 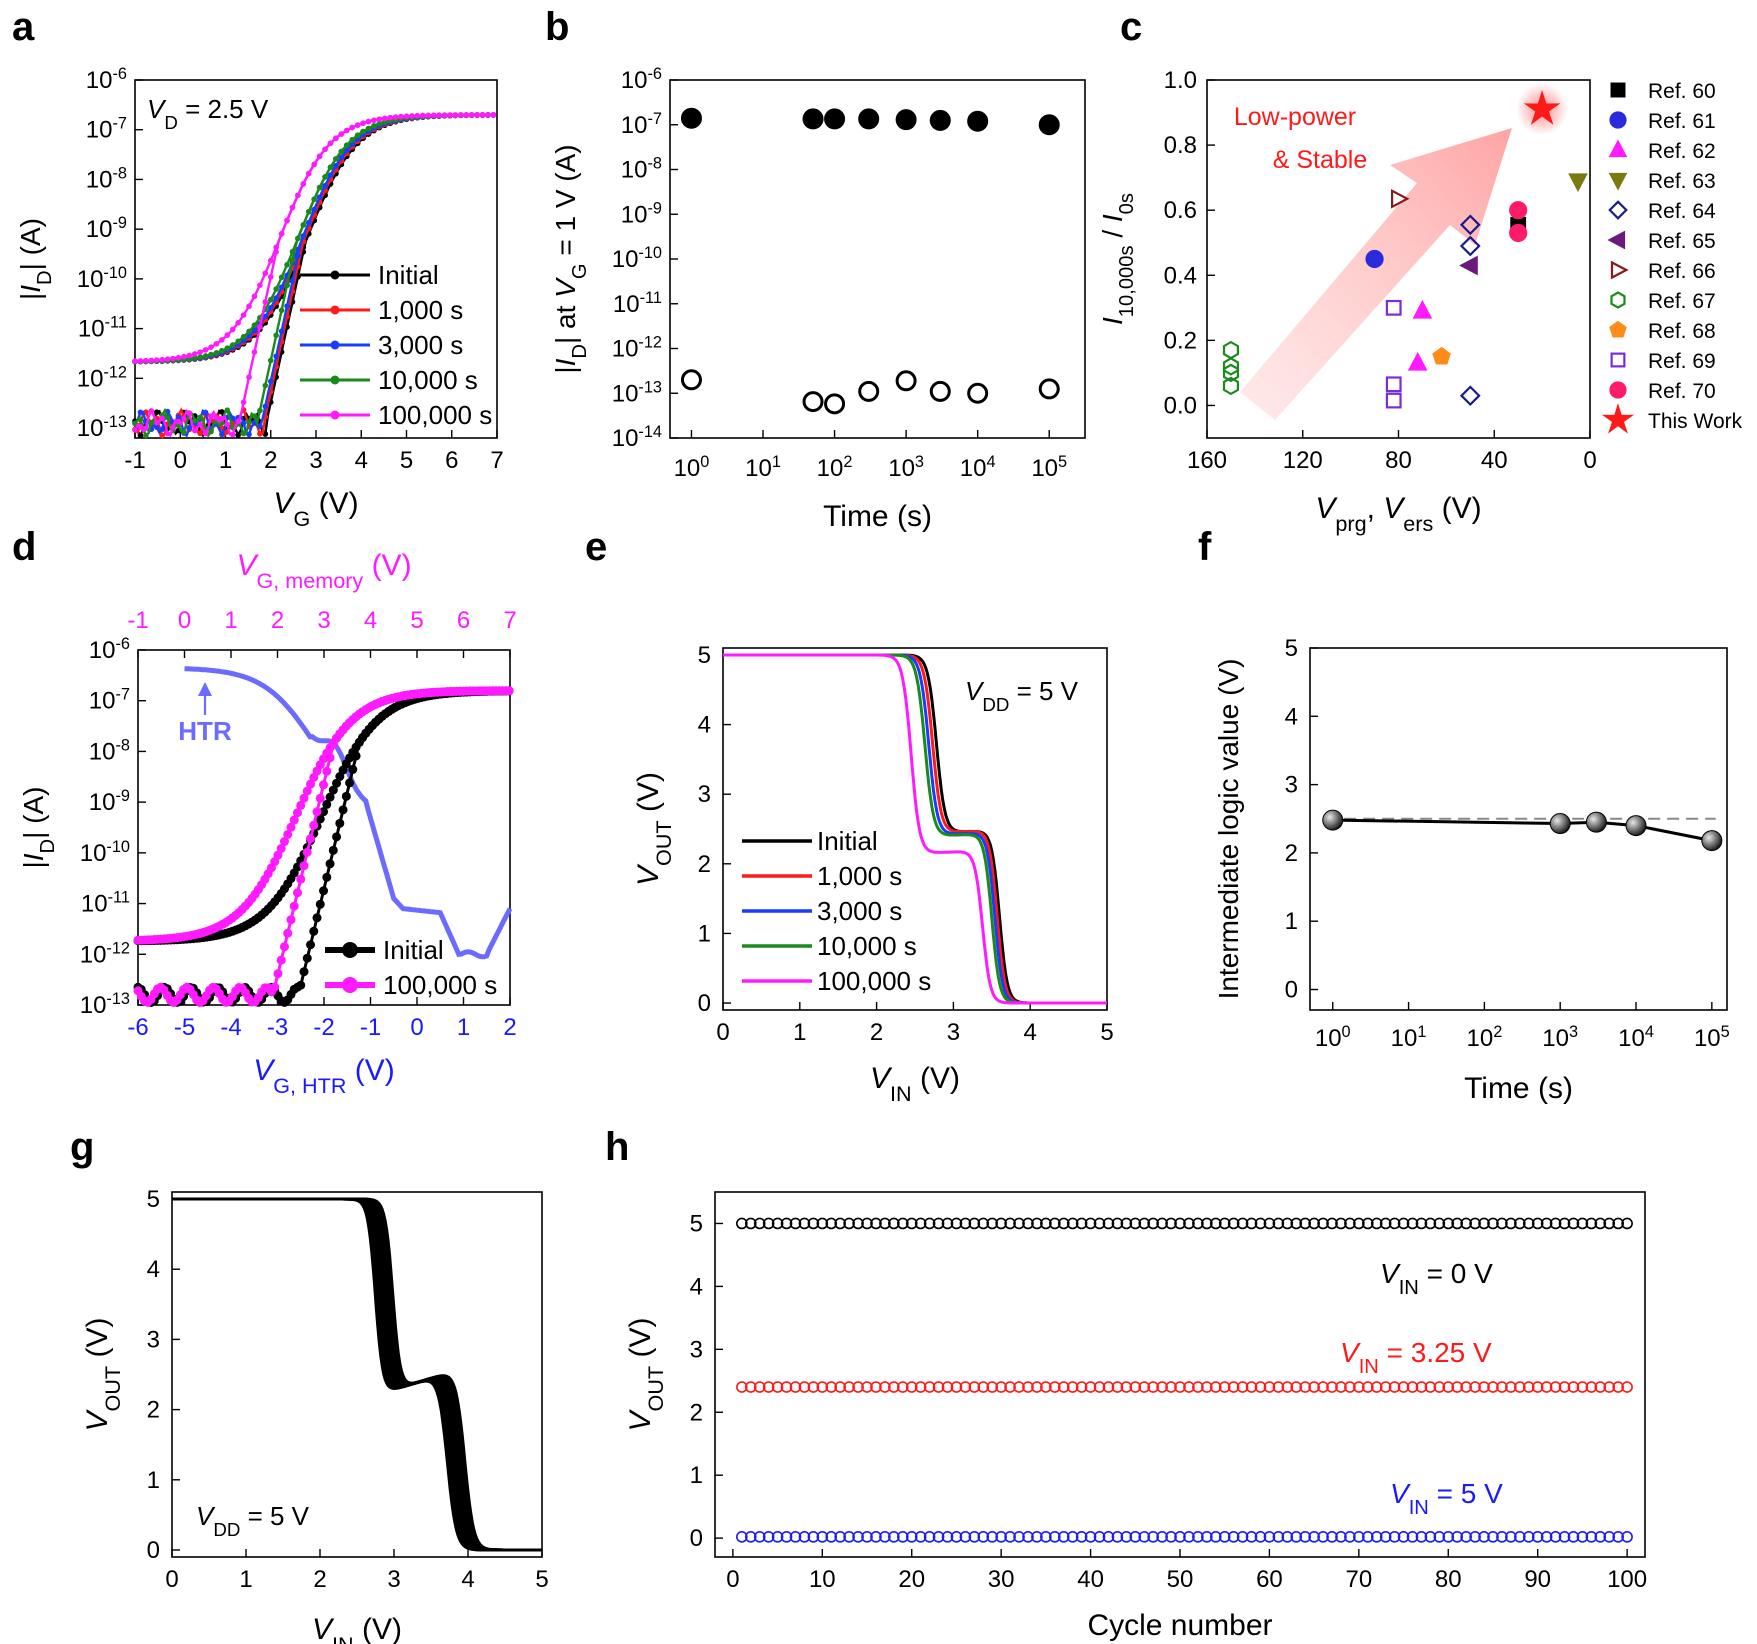 What do you see at coordinates (102, 377) in the screenshot?
I see `tick-label: 10⁻¹²` at bounding box center [102, 377].